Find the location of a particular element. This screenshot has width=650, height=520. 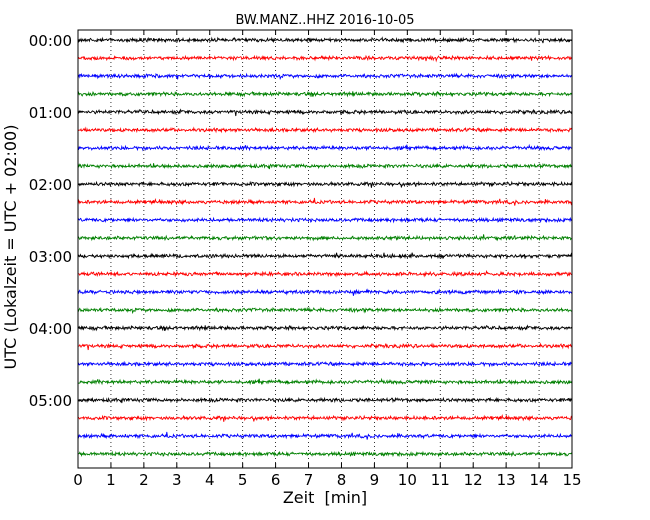

x-tick-label: 3 is located at coordinates (177, 480).